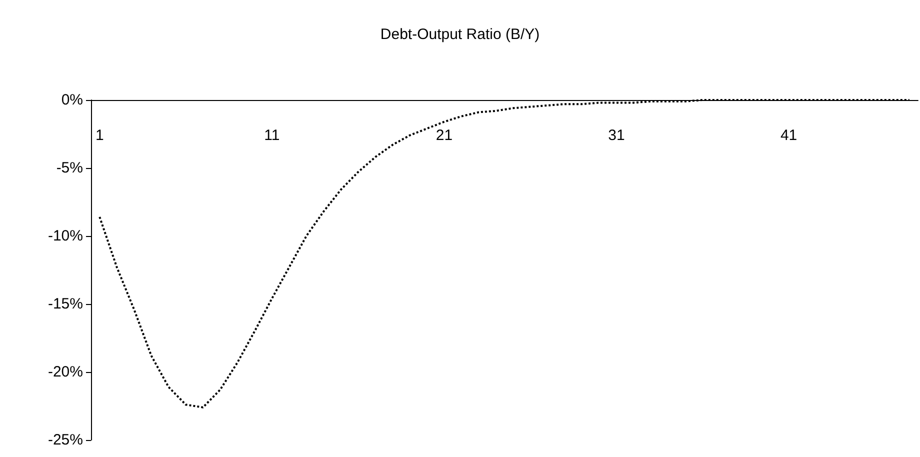  I want to click on x-tick-label: 11, so click(272, 135).